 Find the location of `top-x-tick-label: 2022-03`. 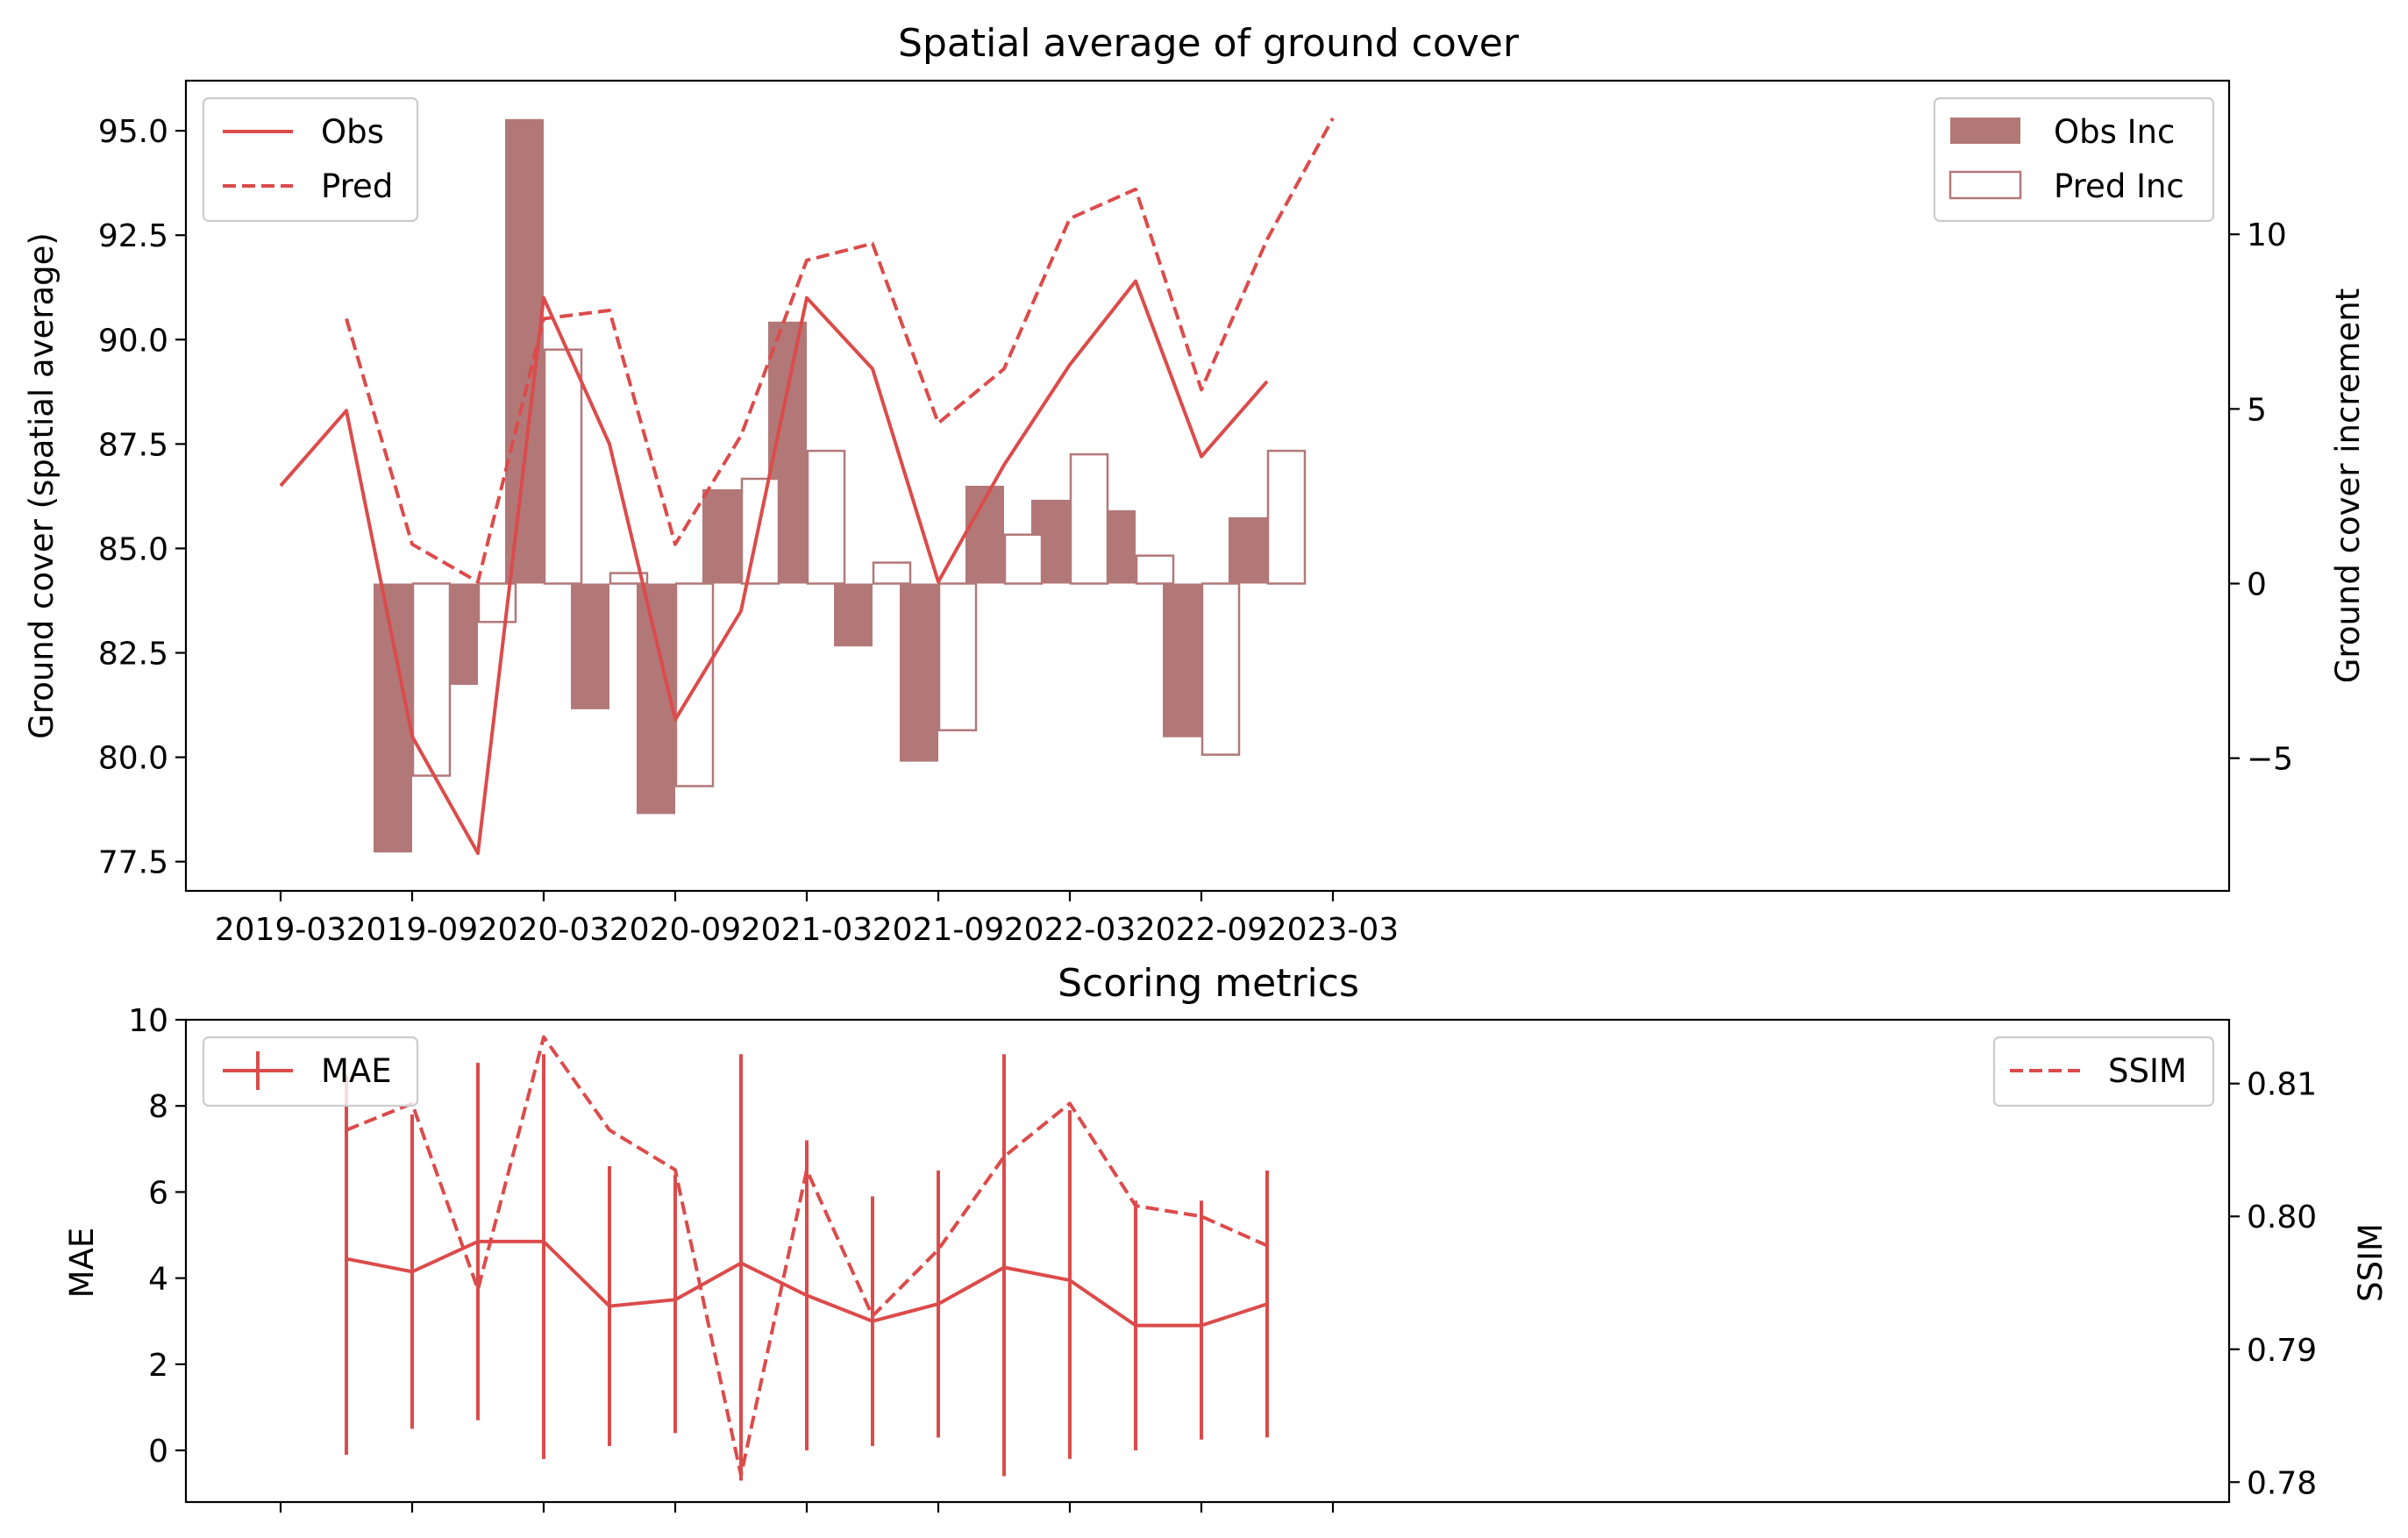

top-x-tick-label: 2022-03 is located at coordinates (1070, 930).